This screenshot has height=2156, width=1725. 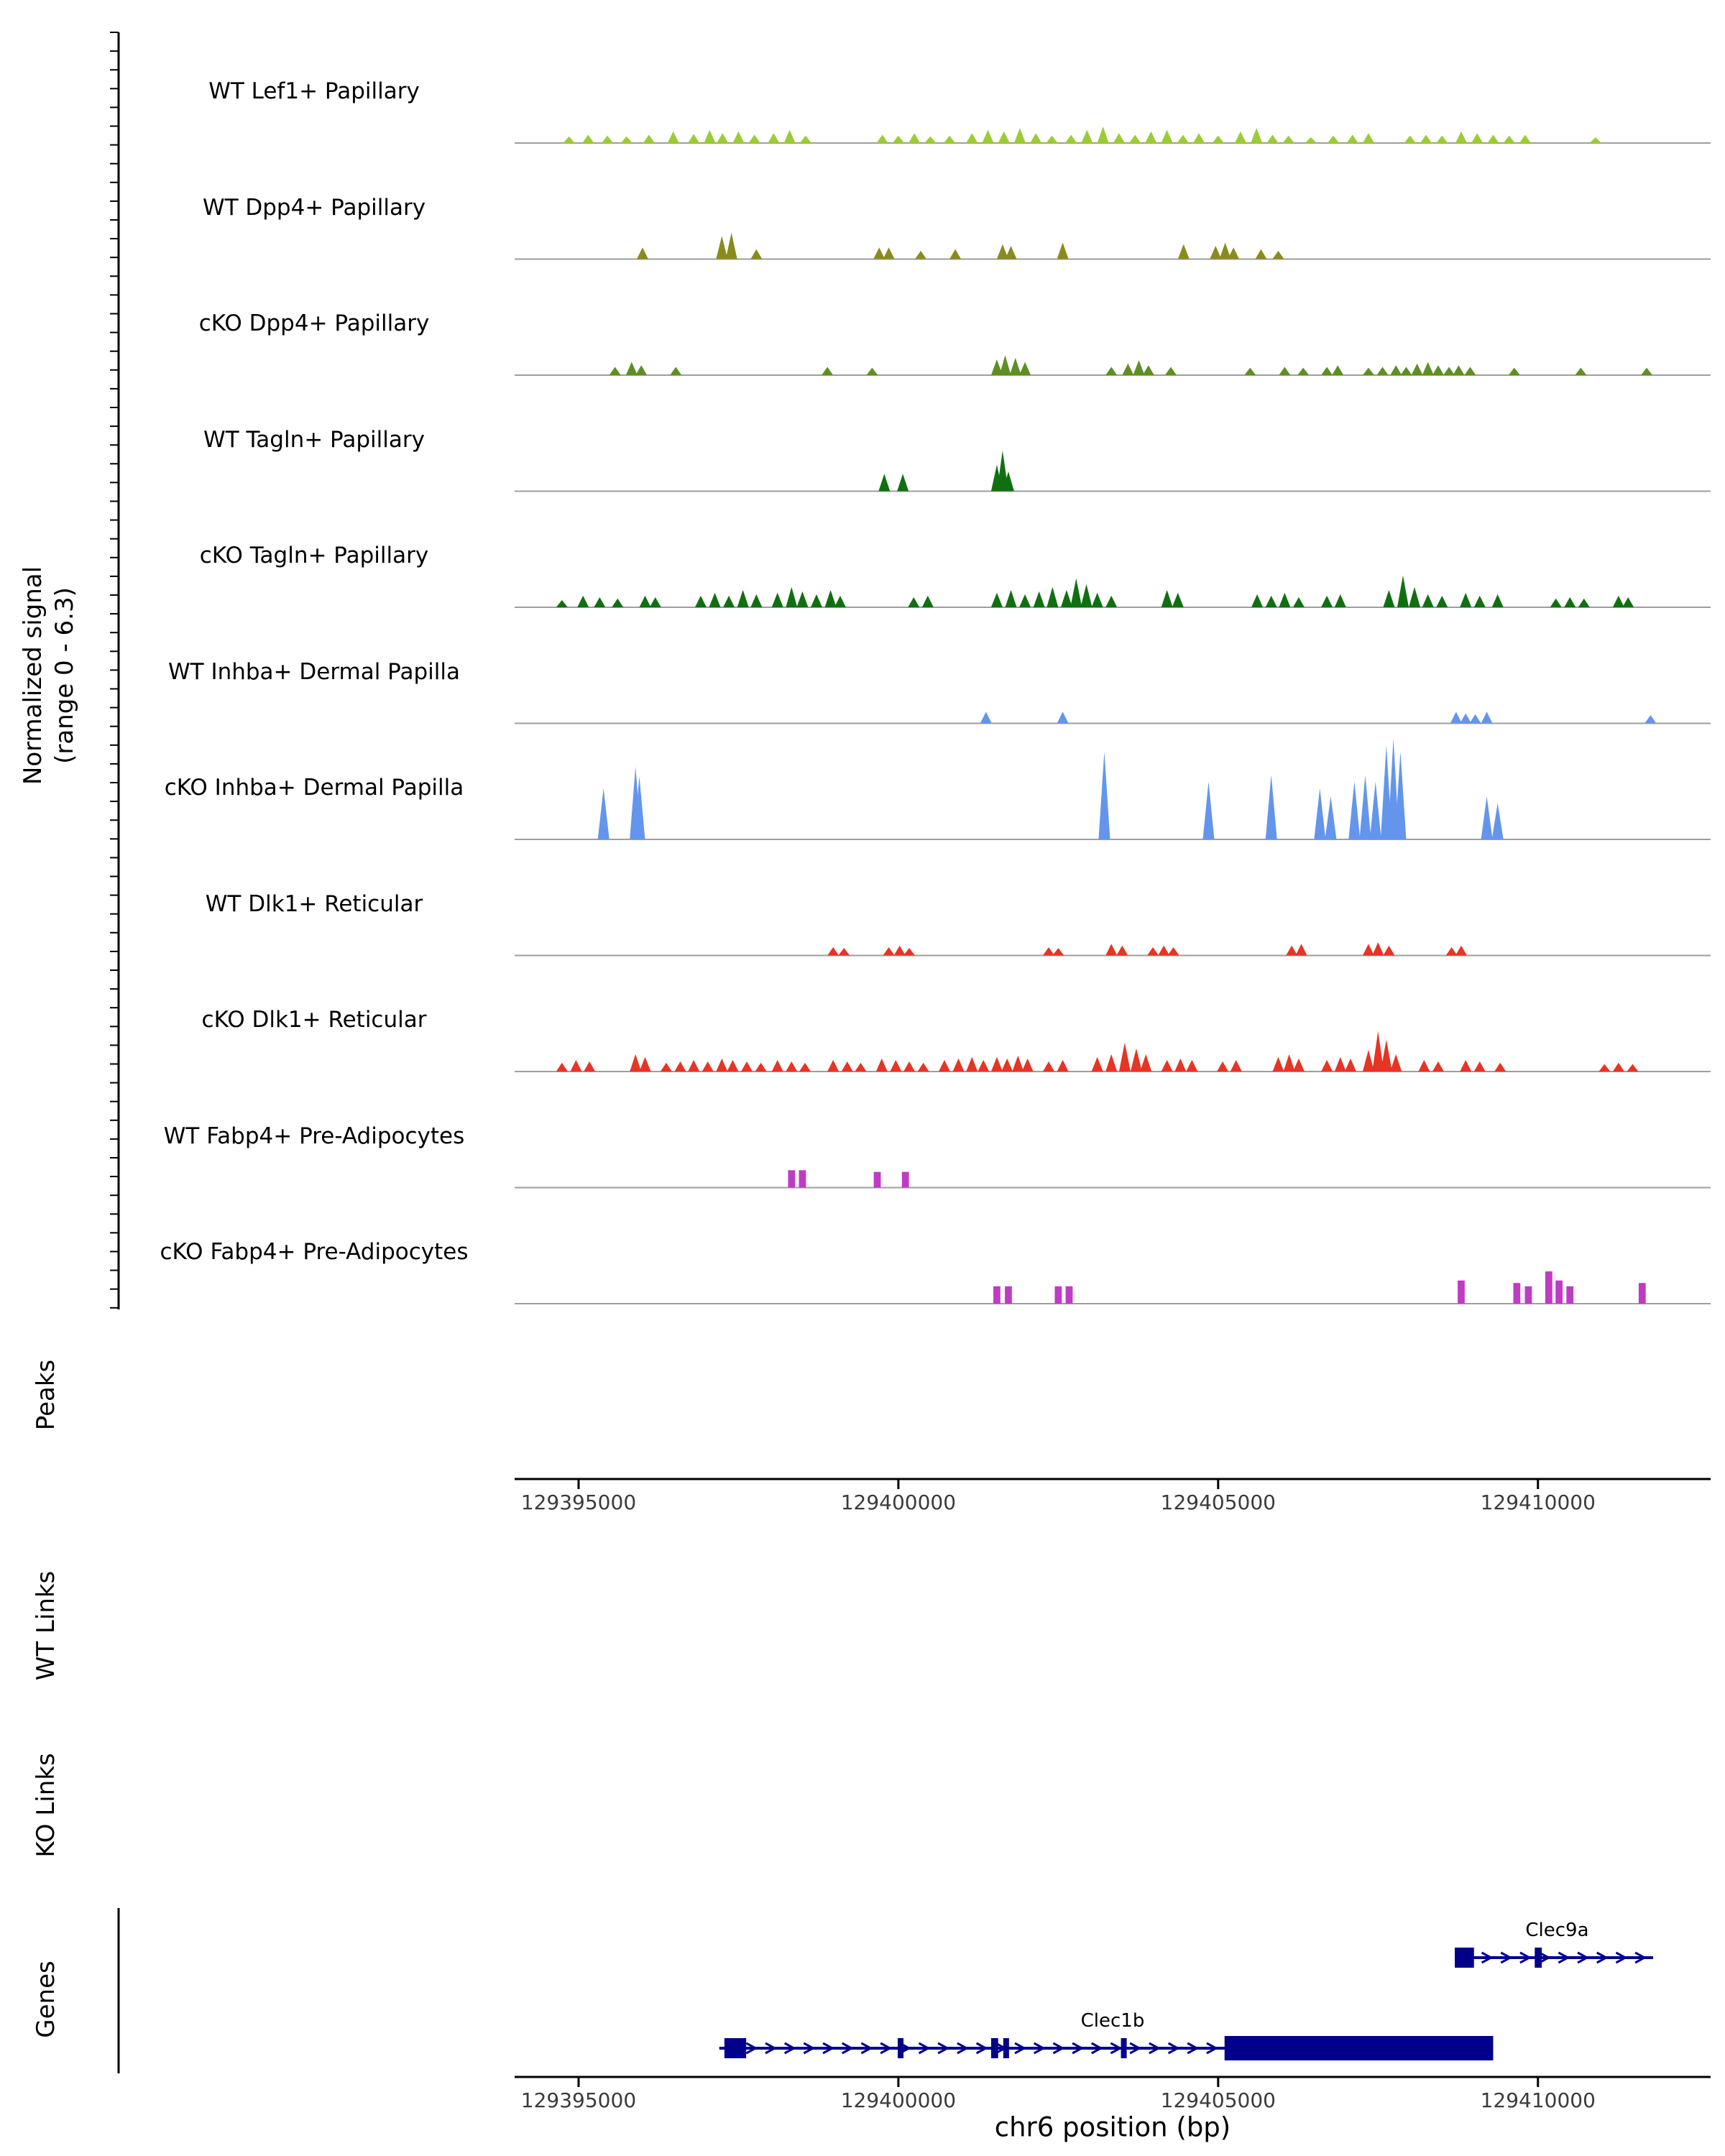 What do you see at coordinates (1112, 2127) in the screenshot?
I see `x-axis-label: chr6 position (bp)` at bounding box center [1112, 2127].